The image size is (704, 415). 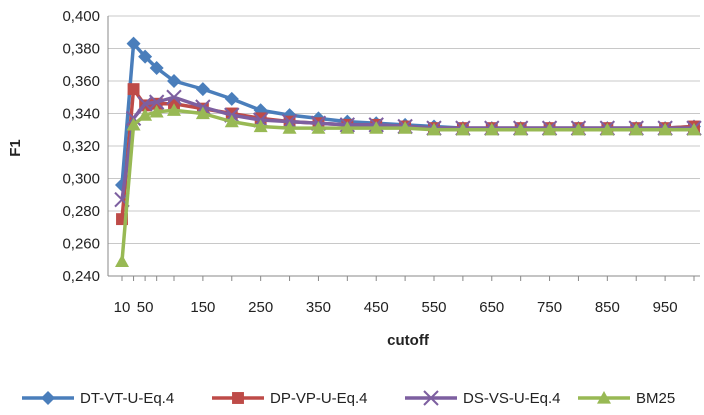 What do you see at coordinates (81, 244) in the screenshot?
I see `y-tick-label: 0,260` at bounding box center [81, 244].